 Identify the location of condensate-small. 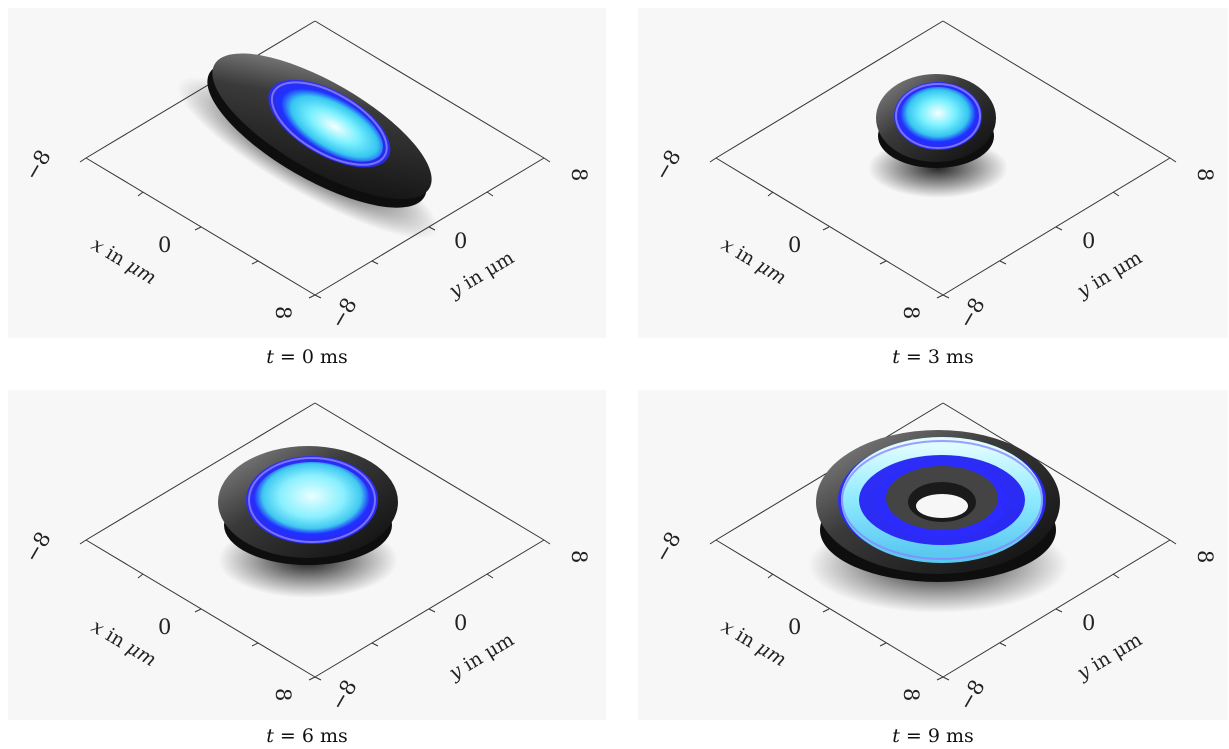
(936, 121).